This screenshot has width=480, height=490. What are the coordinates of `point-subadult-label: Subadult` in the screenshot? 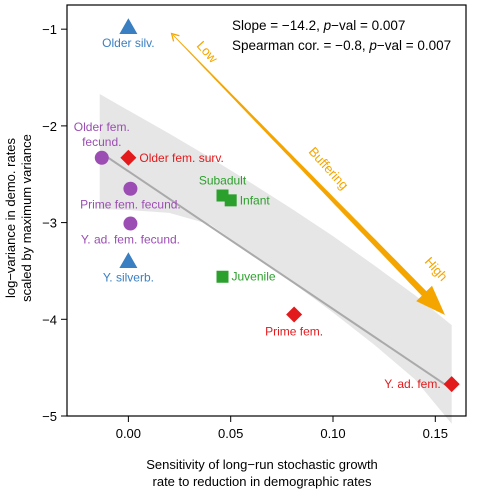 It's located at (223, 181).